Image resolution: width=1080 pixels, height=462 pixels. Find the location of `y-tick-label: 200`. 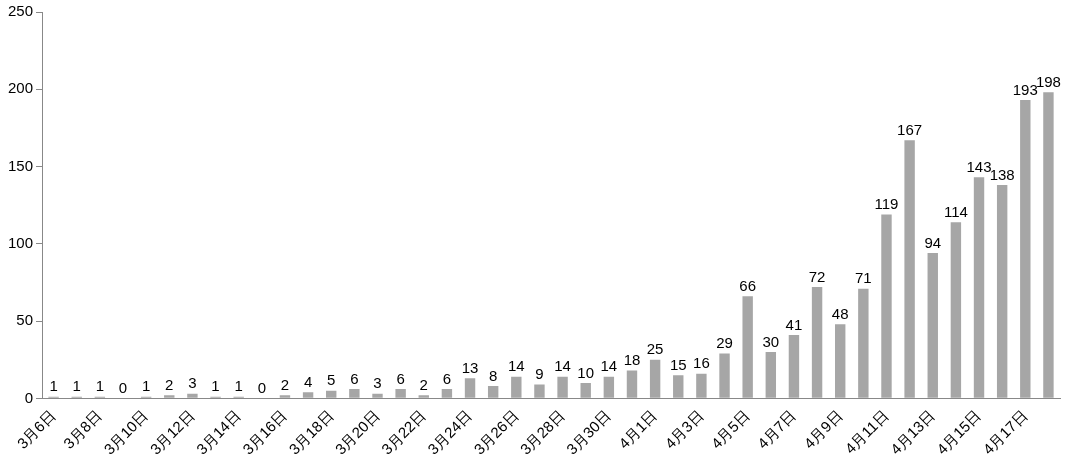

y-tick-label: 200 is located at coordinates (21, 88).